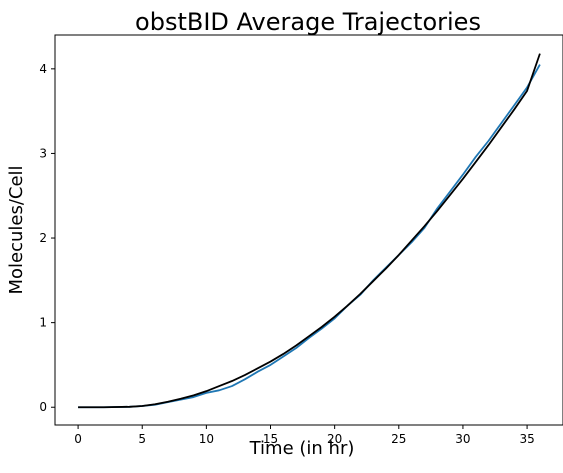  I want to click on x-tick-label: 0, so click(78, 439).